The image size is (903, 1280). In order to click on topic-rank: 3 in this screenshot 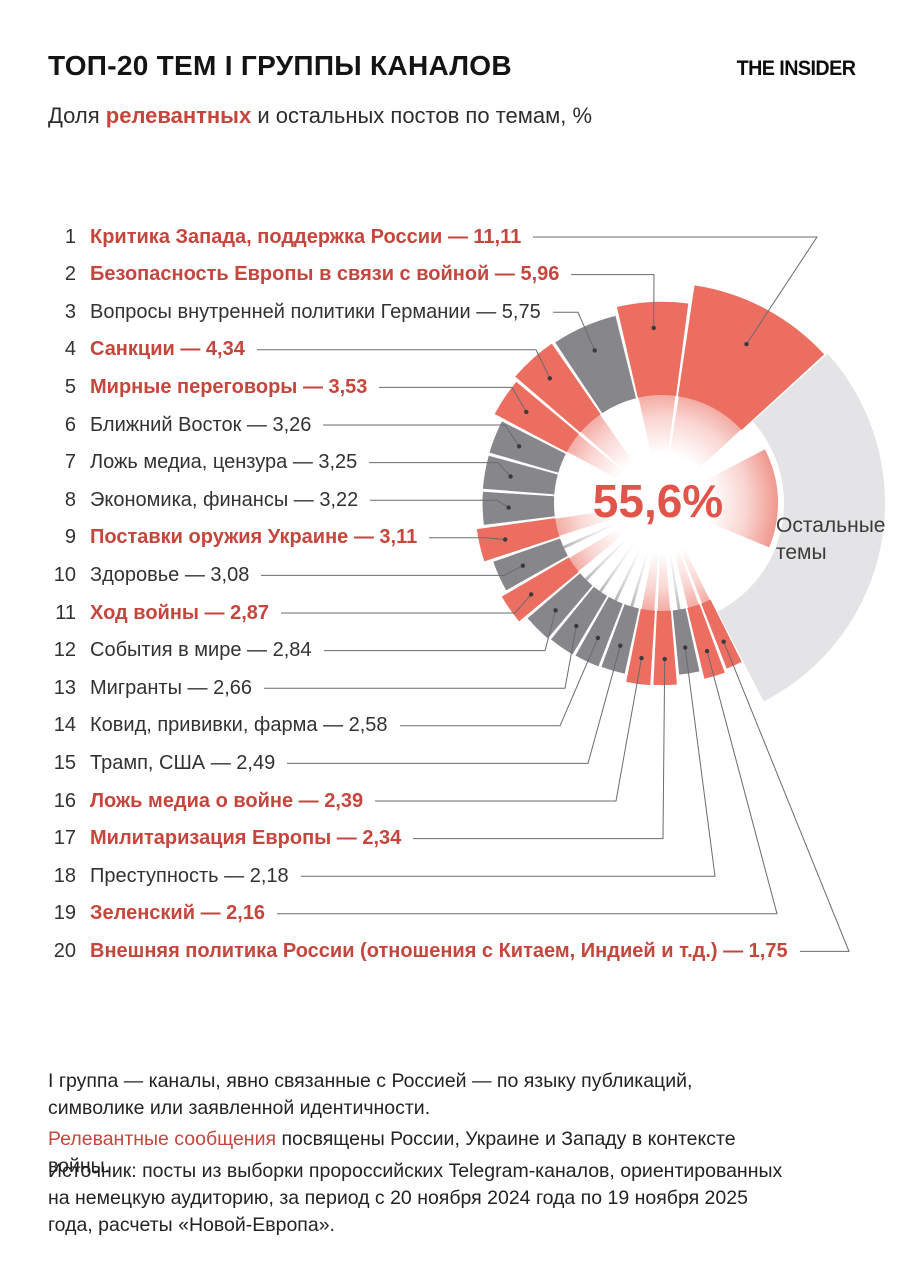, I will do `click(70, 311)`.